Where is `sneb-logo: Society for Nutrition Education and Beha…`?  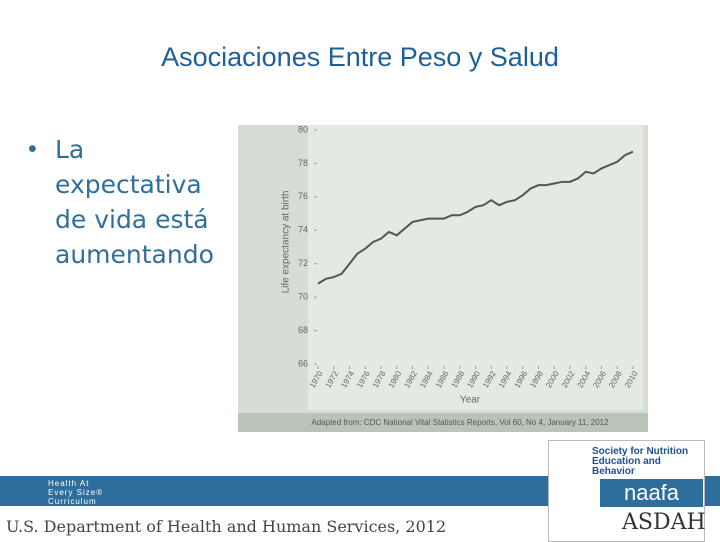
sneb-logo: Society for Nutrition Education and Beha… is located at coordinates (640, 461).